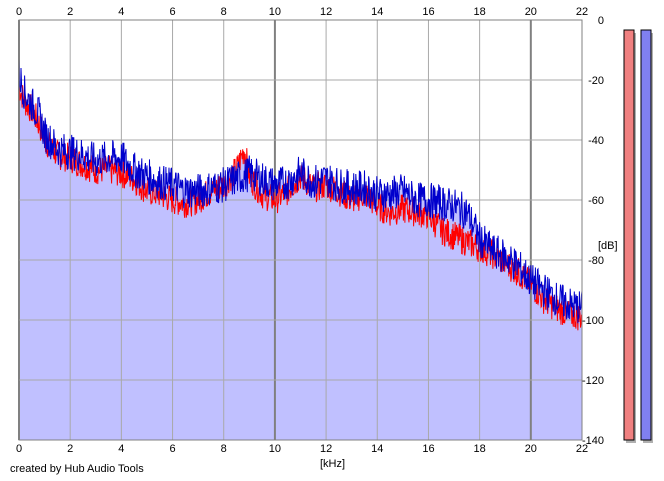 Image resolution: width=664 pixels, height=481 pixels. Describe the element at coordinates (77, 469) in the screenshot. I see `credit-text: created by Hub Audio Tools` at that location.